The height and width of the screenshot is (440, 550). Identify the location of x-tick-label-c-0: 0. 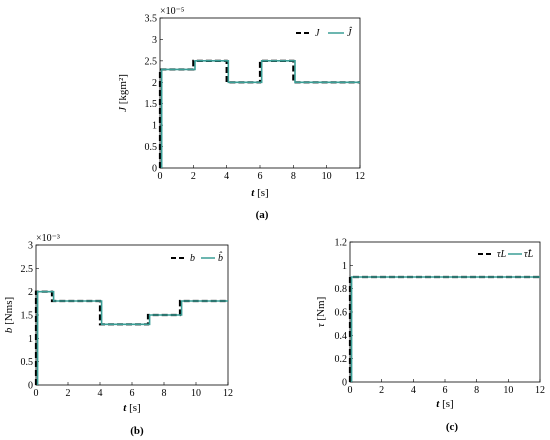
(350, 390).